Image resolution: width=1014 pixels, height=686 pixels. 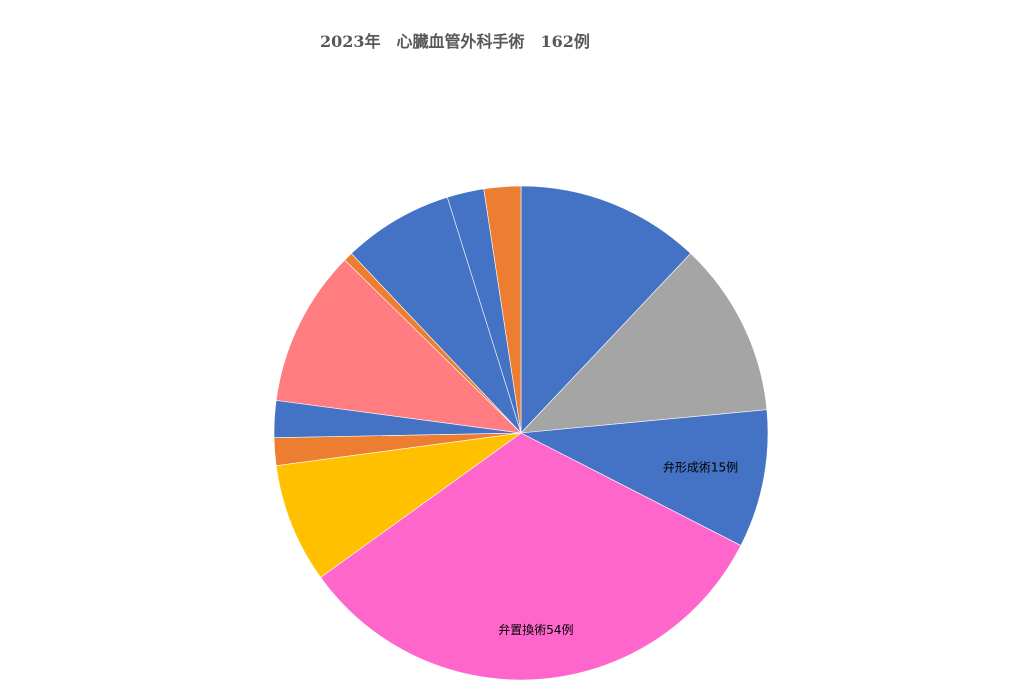 What do you see at coordinates (700, 466) in the screenshot?
I see `pie-slice-label-3: 弁形成術15例` at bounding box center [700, 466].